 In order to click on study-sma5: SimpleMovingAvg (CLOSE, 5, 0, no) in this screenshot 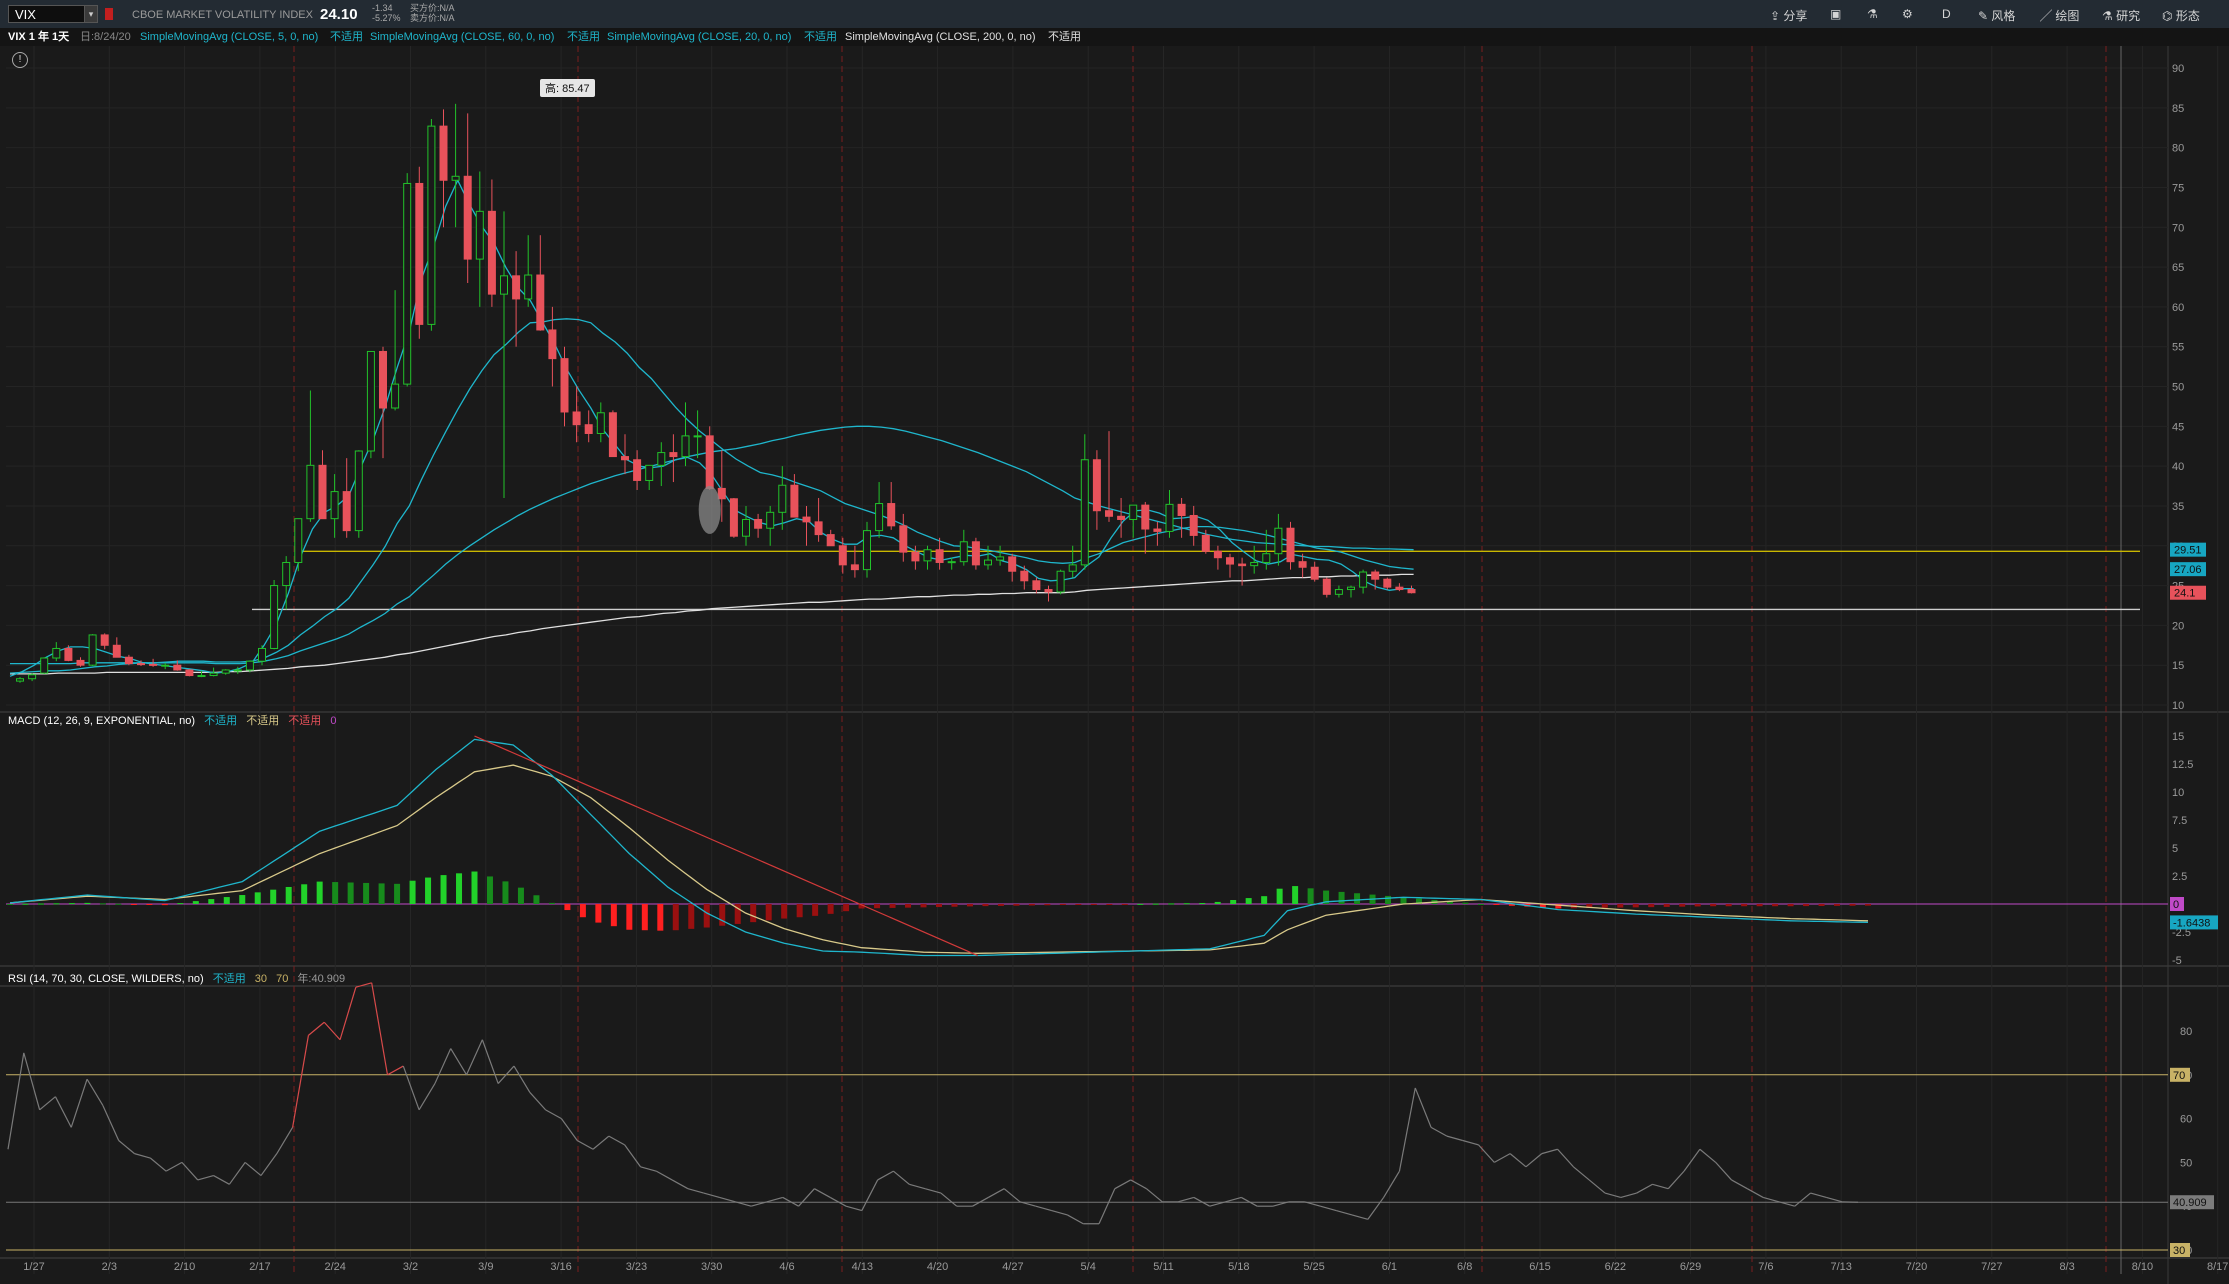, I will do `click(229, 37)`.